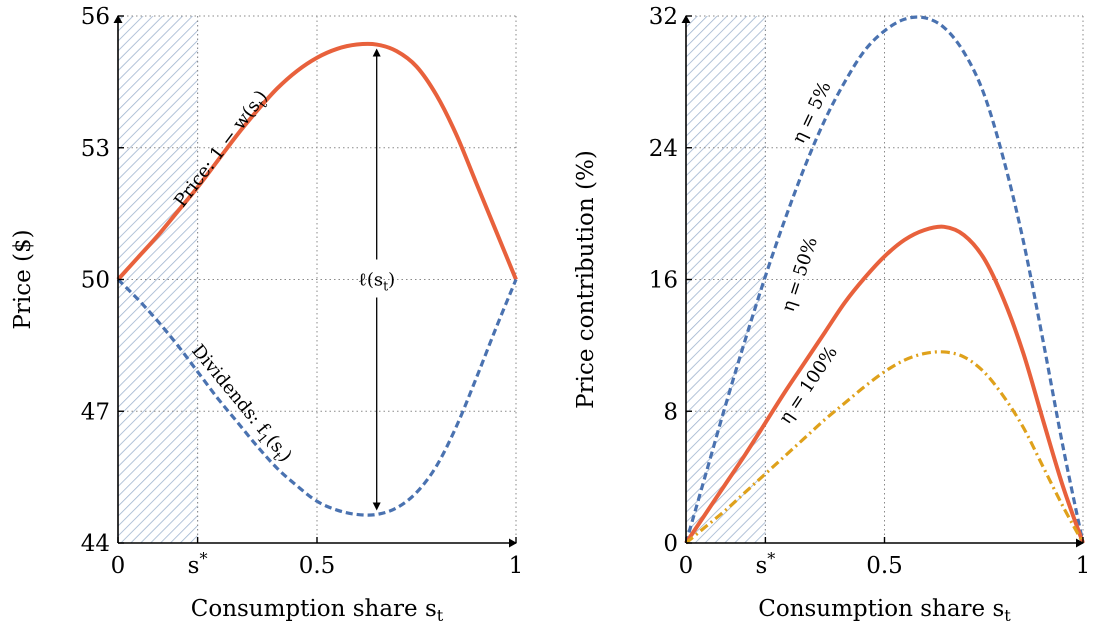 The width and height of the screenshot is (1094, 626). I want to click on y-tick-label: 47, so click(95, 412).